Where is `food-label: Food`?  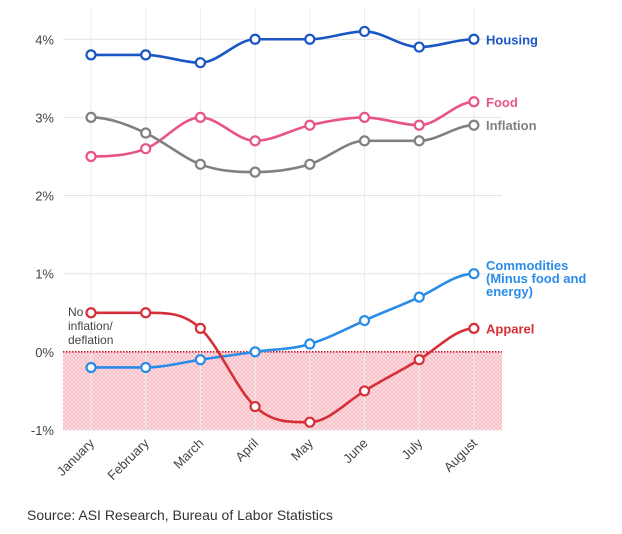
food-label: Food is located at coordinates (502, 102).